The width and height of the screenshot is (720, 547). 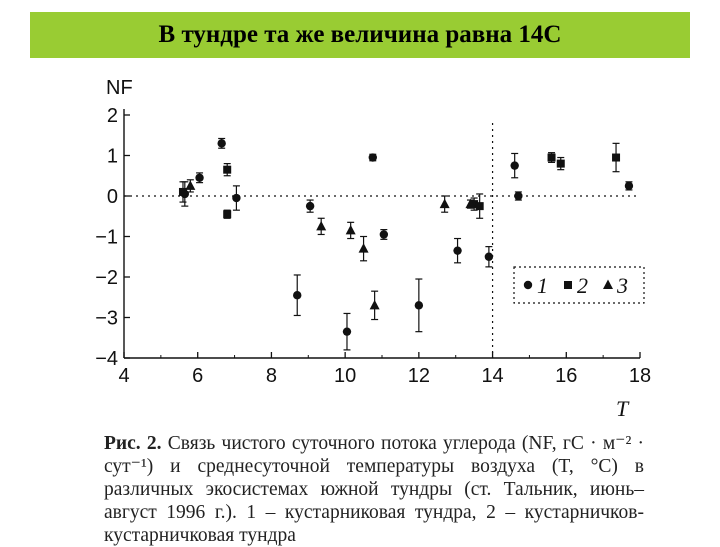 What do you see at coordinates (623, 408) in the screenshot?
I see `x-axis-title: T` at bounding box center [623, 408].